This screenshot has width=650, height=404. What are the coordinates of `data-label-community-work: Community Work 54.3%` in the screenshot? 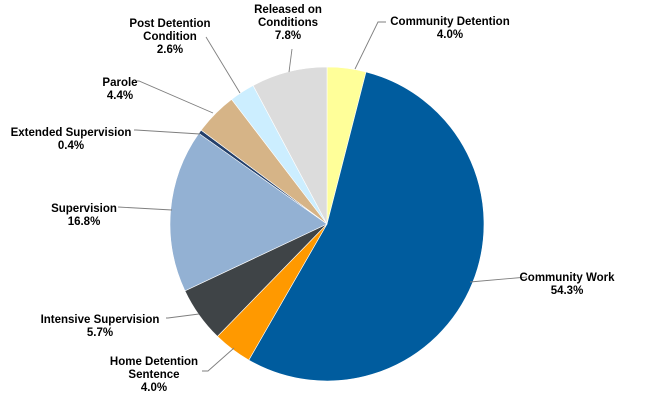 It's located at (568, 284).